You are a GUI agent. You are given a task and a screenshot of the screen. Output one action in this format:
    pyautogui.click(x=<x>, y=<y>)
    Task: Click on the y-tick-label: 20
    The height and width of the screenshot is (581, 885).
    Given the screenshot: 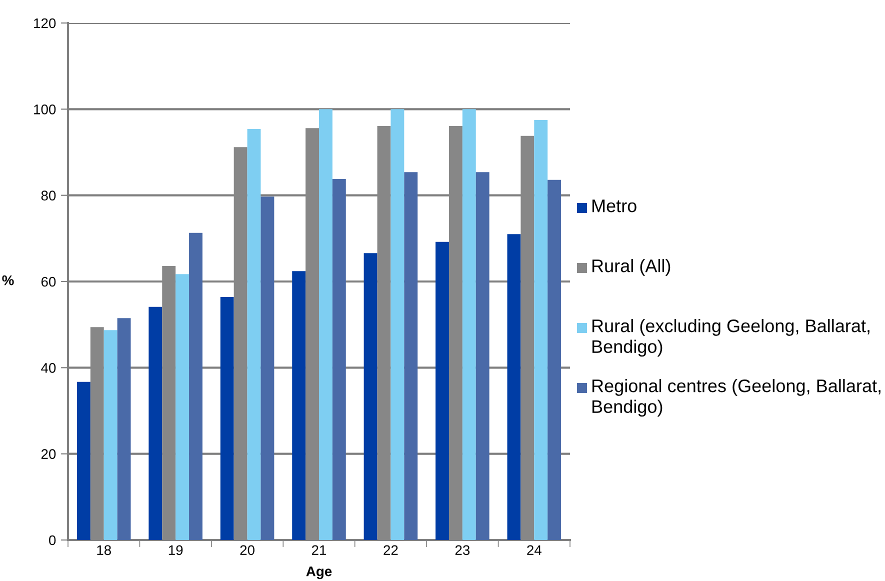 What is the action you would take?
    pyautogui.click(x=48, y=454)
    